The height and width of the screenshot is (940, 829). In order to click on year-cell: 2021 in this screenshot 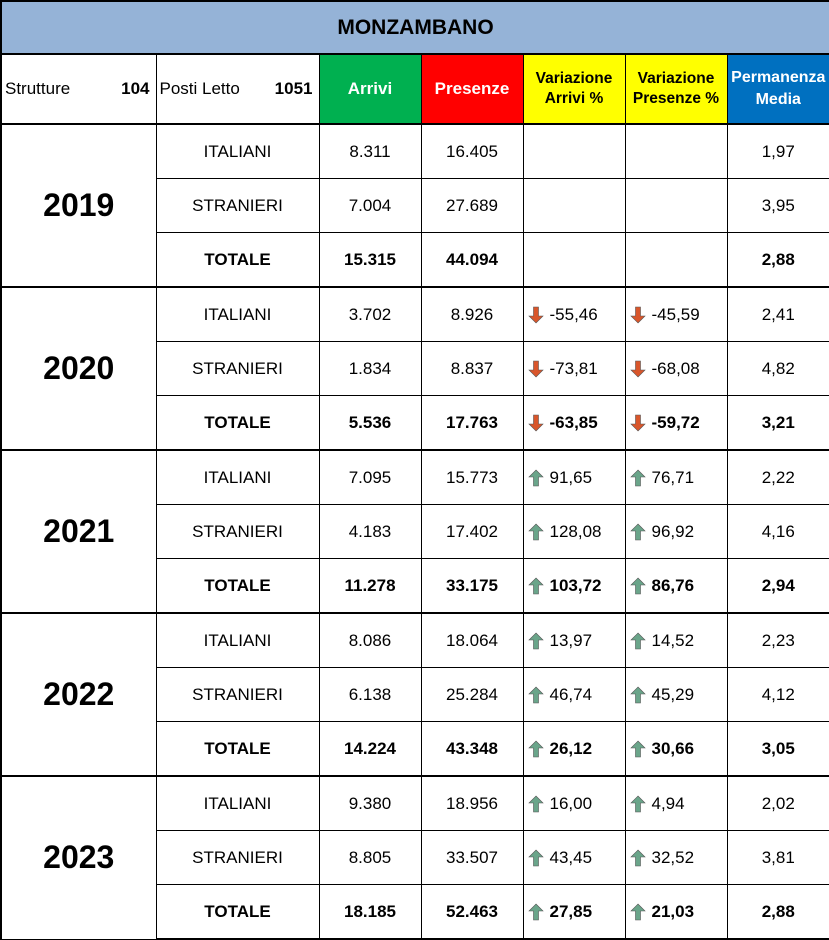, I will do `click(78, 531)`.